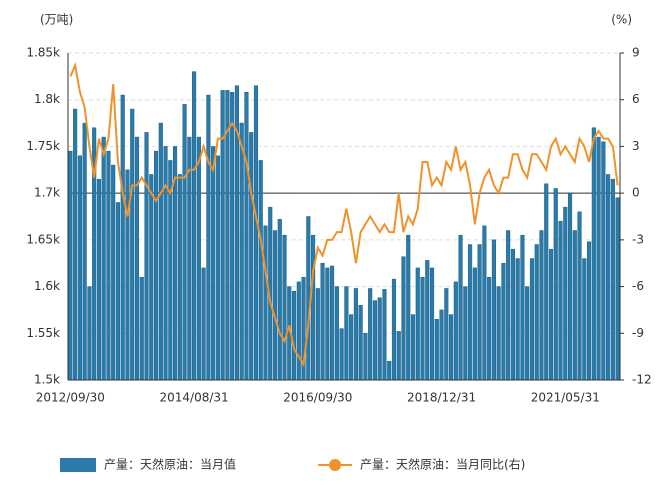  I want to click on y-tick-label: 1.75k, so click(43, 146).